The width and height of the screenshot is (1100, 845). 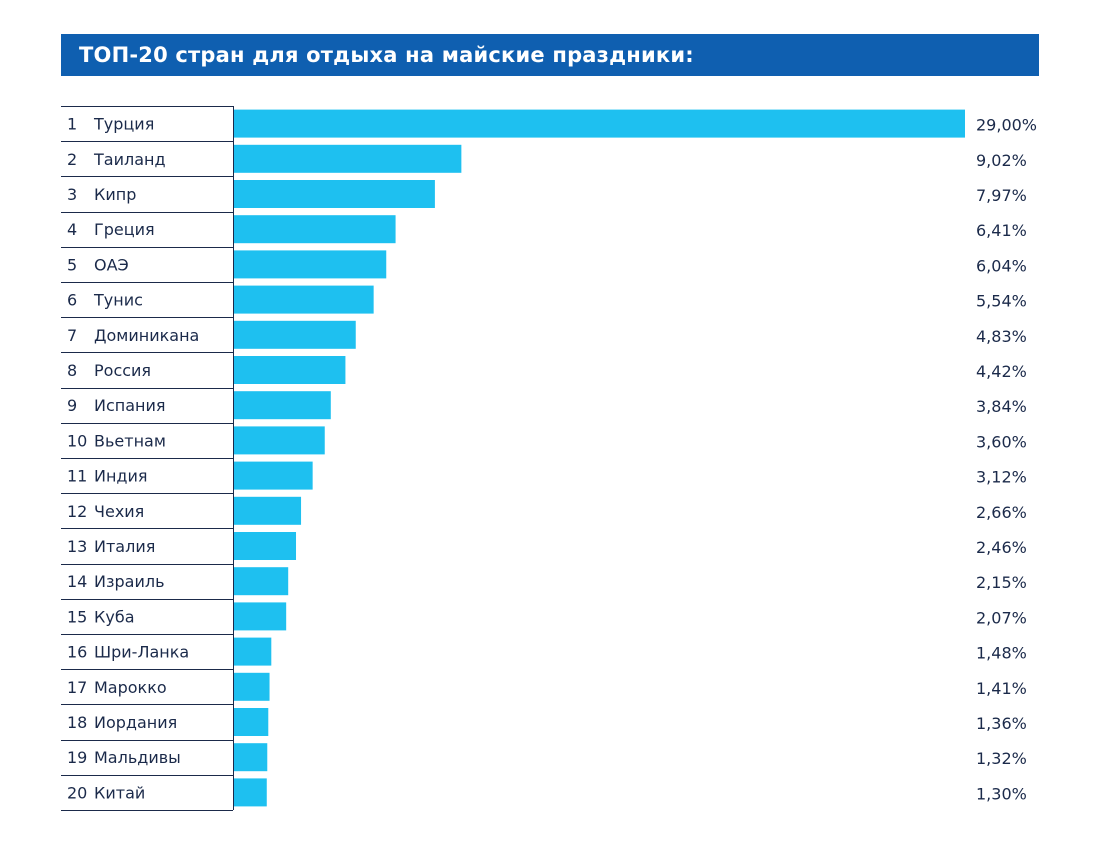 I want to click on value-label: 3,84%, so click(x=1001, y=406).